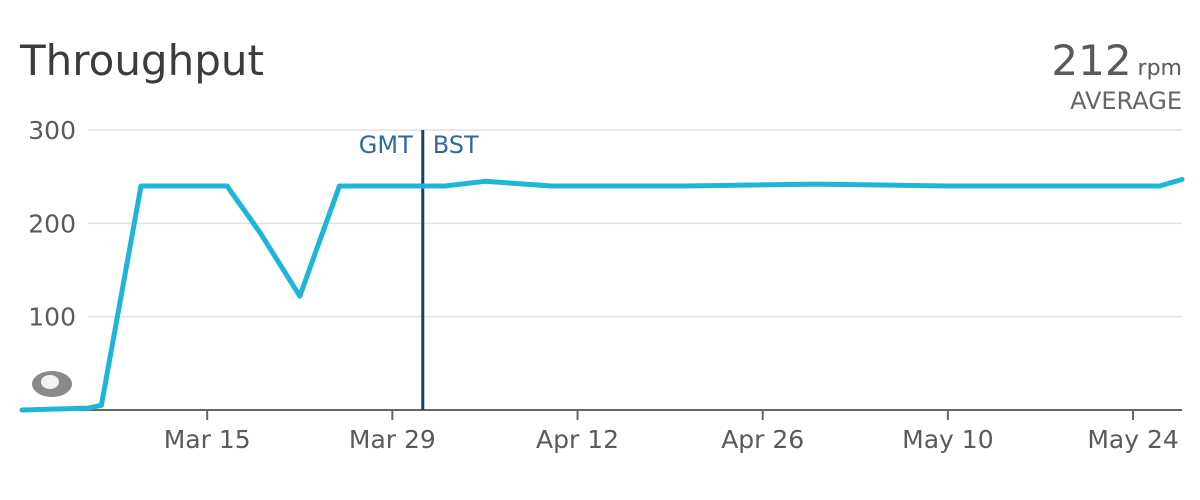 This screenshot has height=500, width=1200. What do you see at coordinates (52, 317) in the screenshot?
I see `y-tick-label: 100` at bounding box center [52, 317].